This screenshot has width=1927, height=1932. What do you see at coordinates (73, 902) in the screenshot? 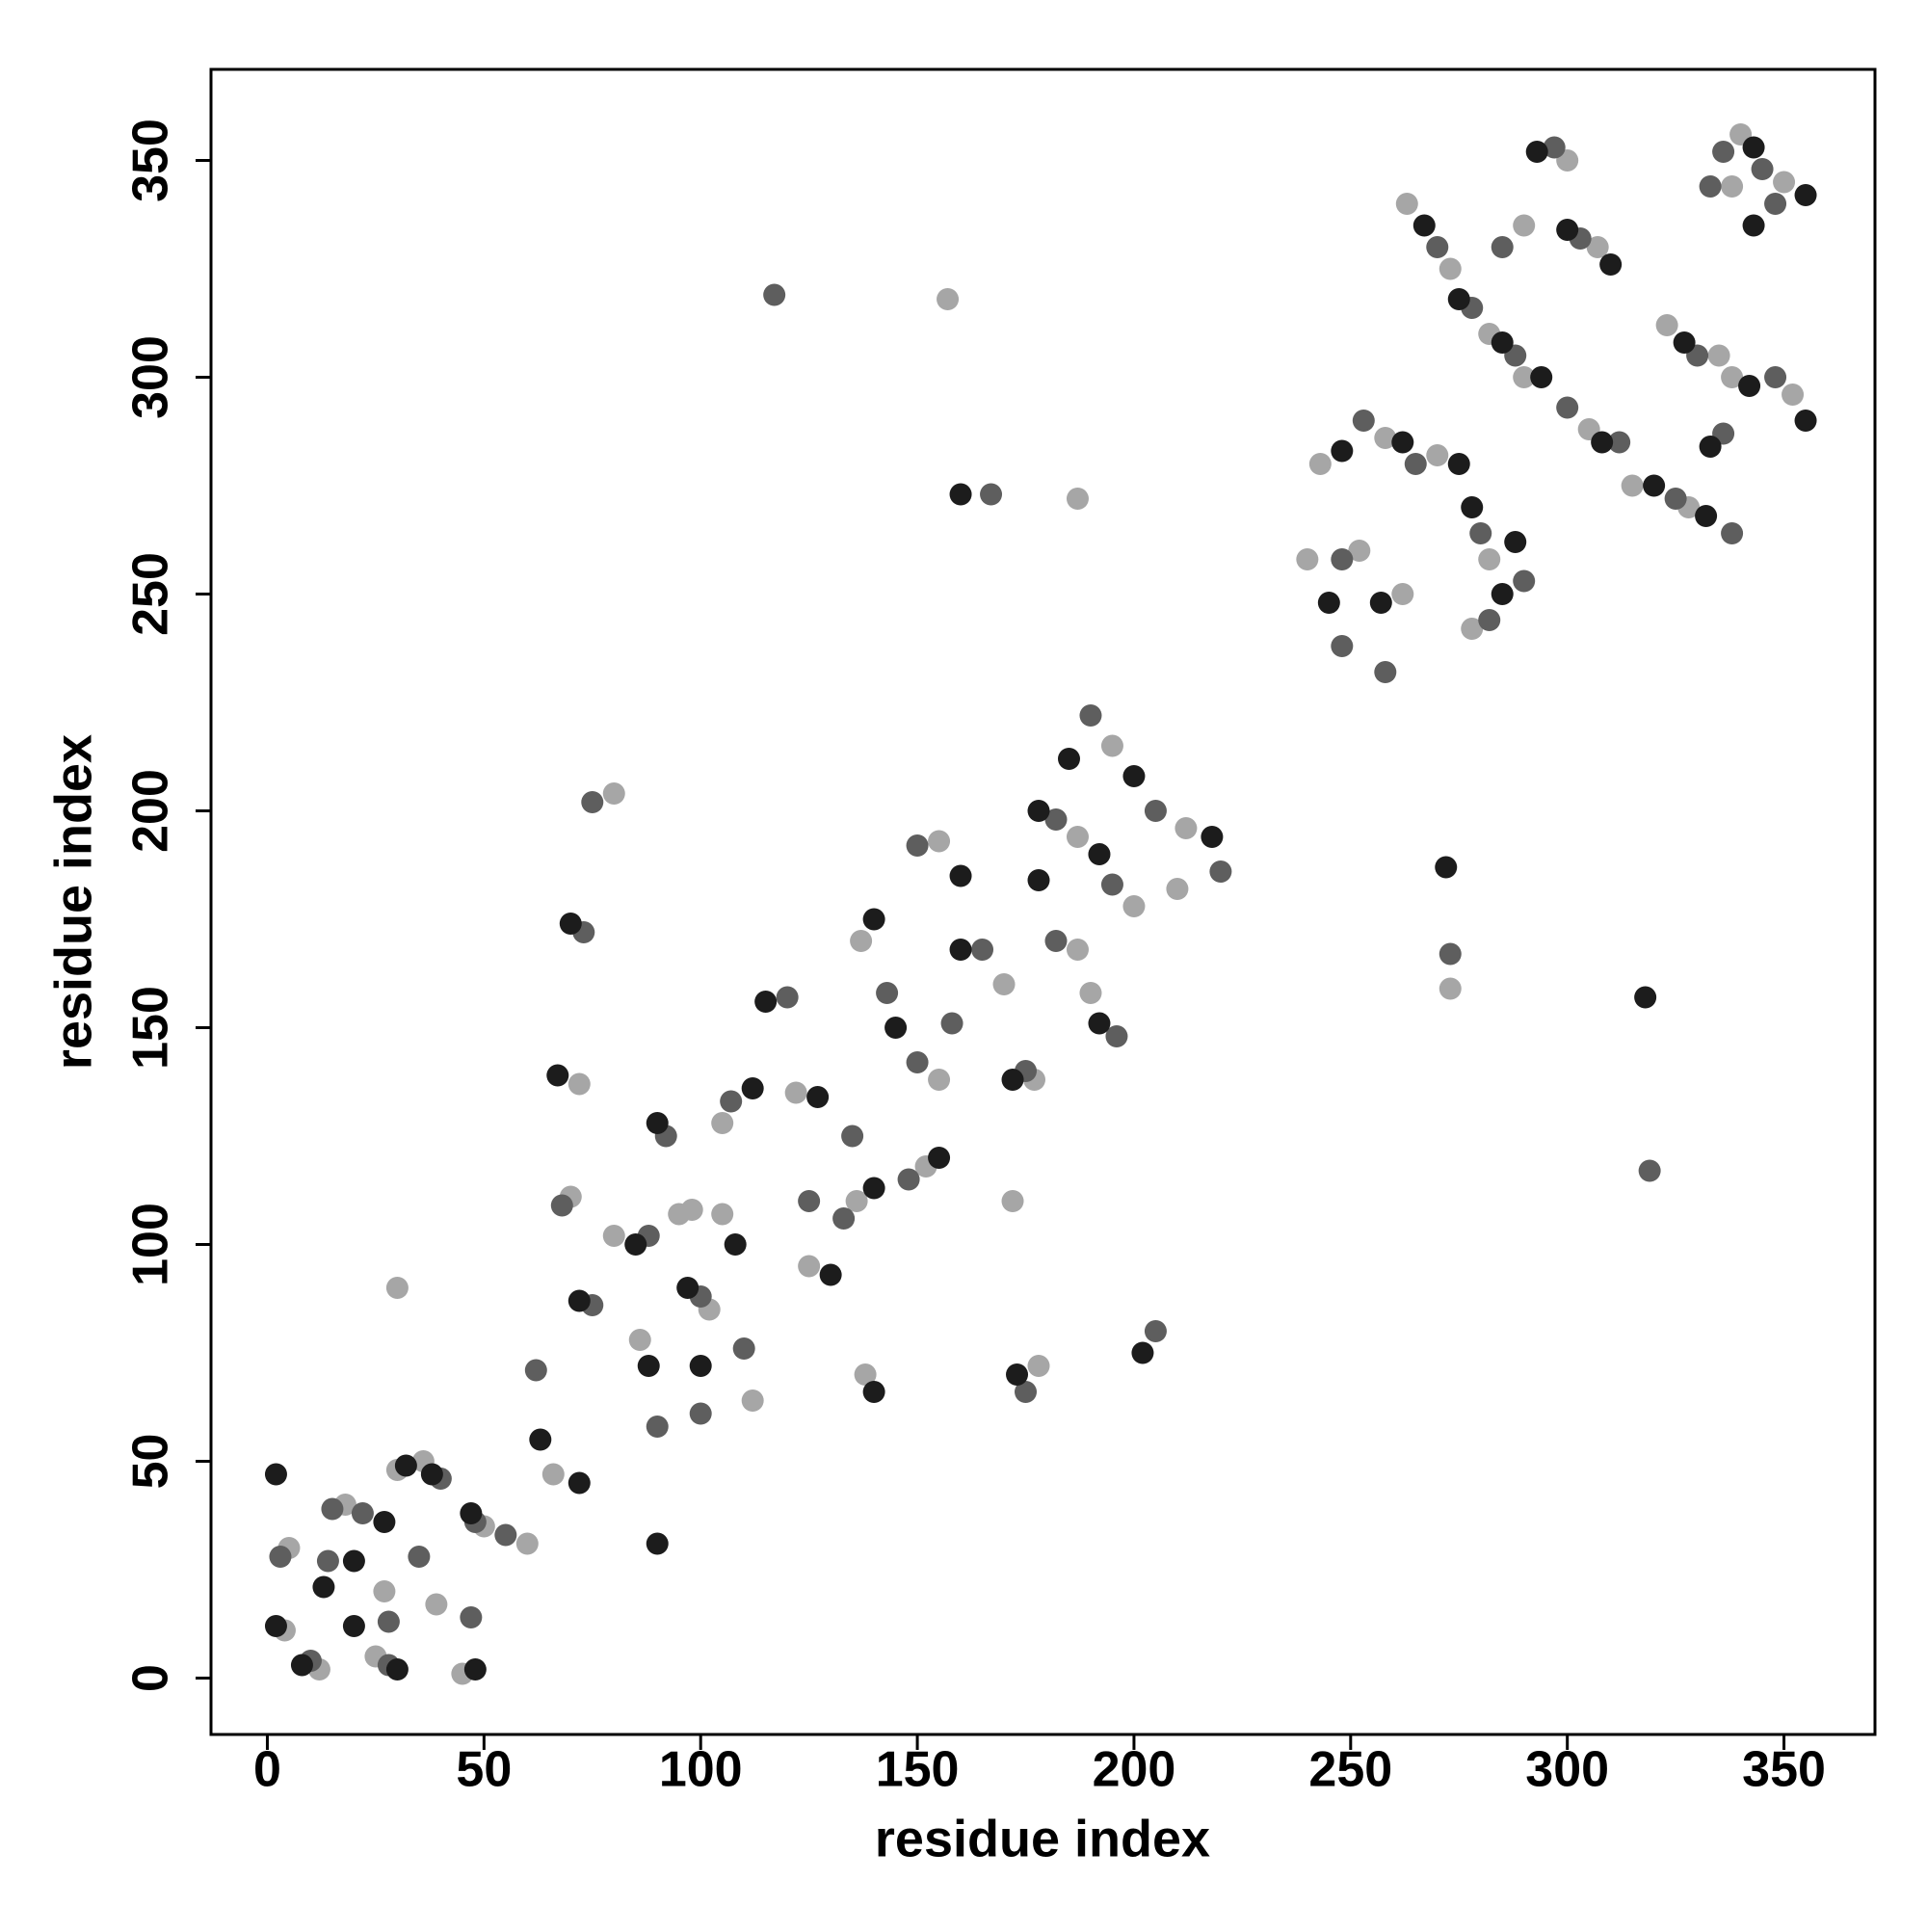
I see `y-axis-title: residue index` at bounding box center [73, 902].